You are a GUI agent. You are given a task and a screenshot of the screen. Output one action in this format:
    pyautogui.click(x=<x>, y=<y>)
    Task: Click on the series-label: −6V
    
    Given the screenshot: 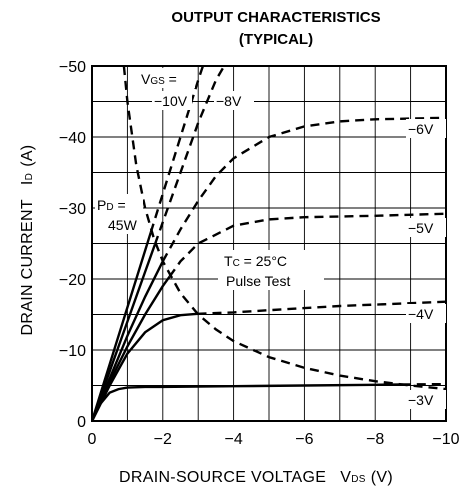 What is the action you would take?
    pyautogui.click(x=421, y=129)
    